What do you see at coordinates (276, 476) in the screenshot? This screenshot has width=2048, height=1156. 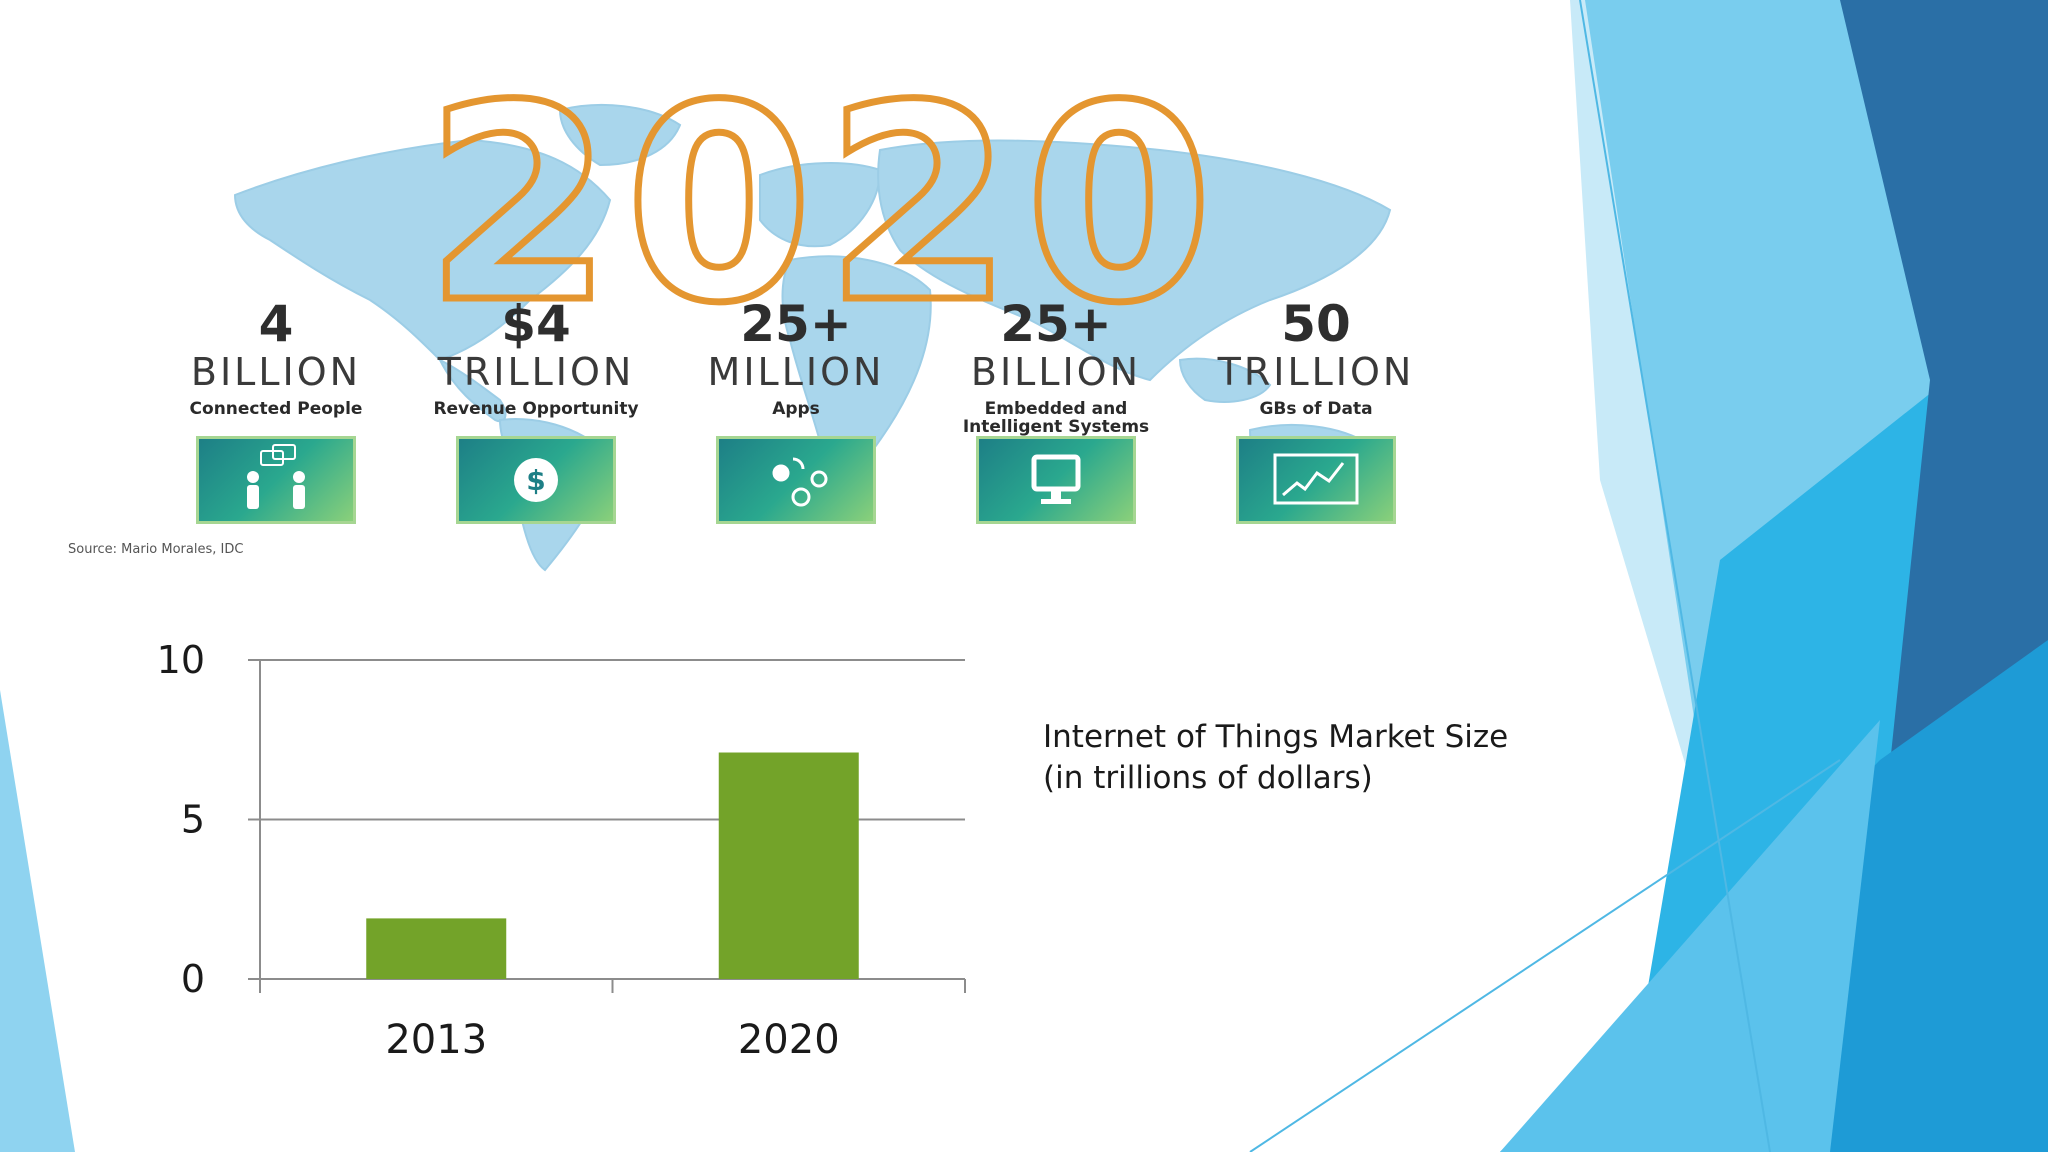 I see `people-chat-icon` at bounding box center [276, 476].